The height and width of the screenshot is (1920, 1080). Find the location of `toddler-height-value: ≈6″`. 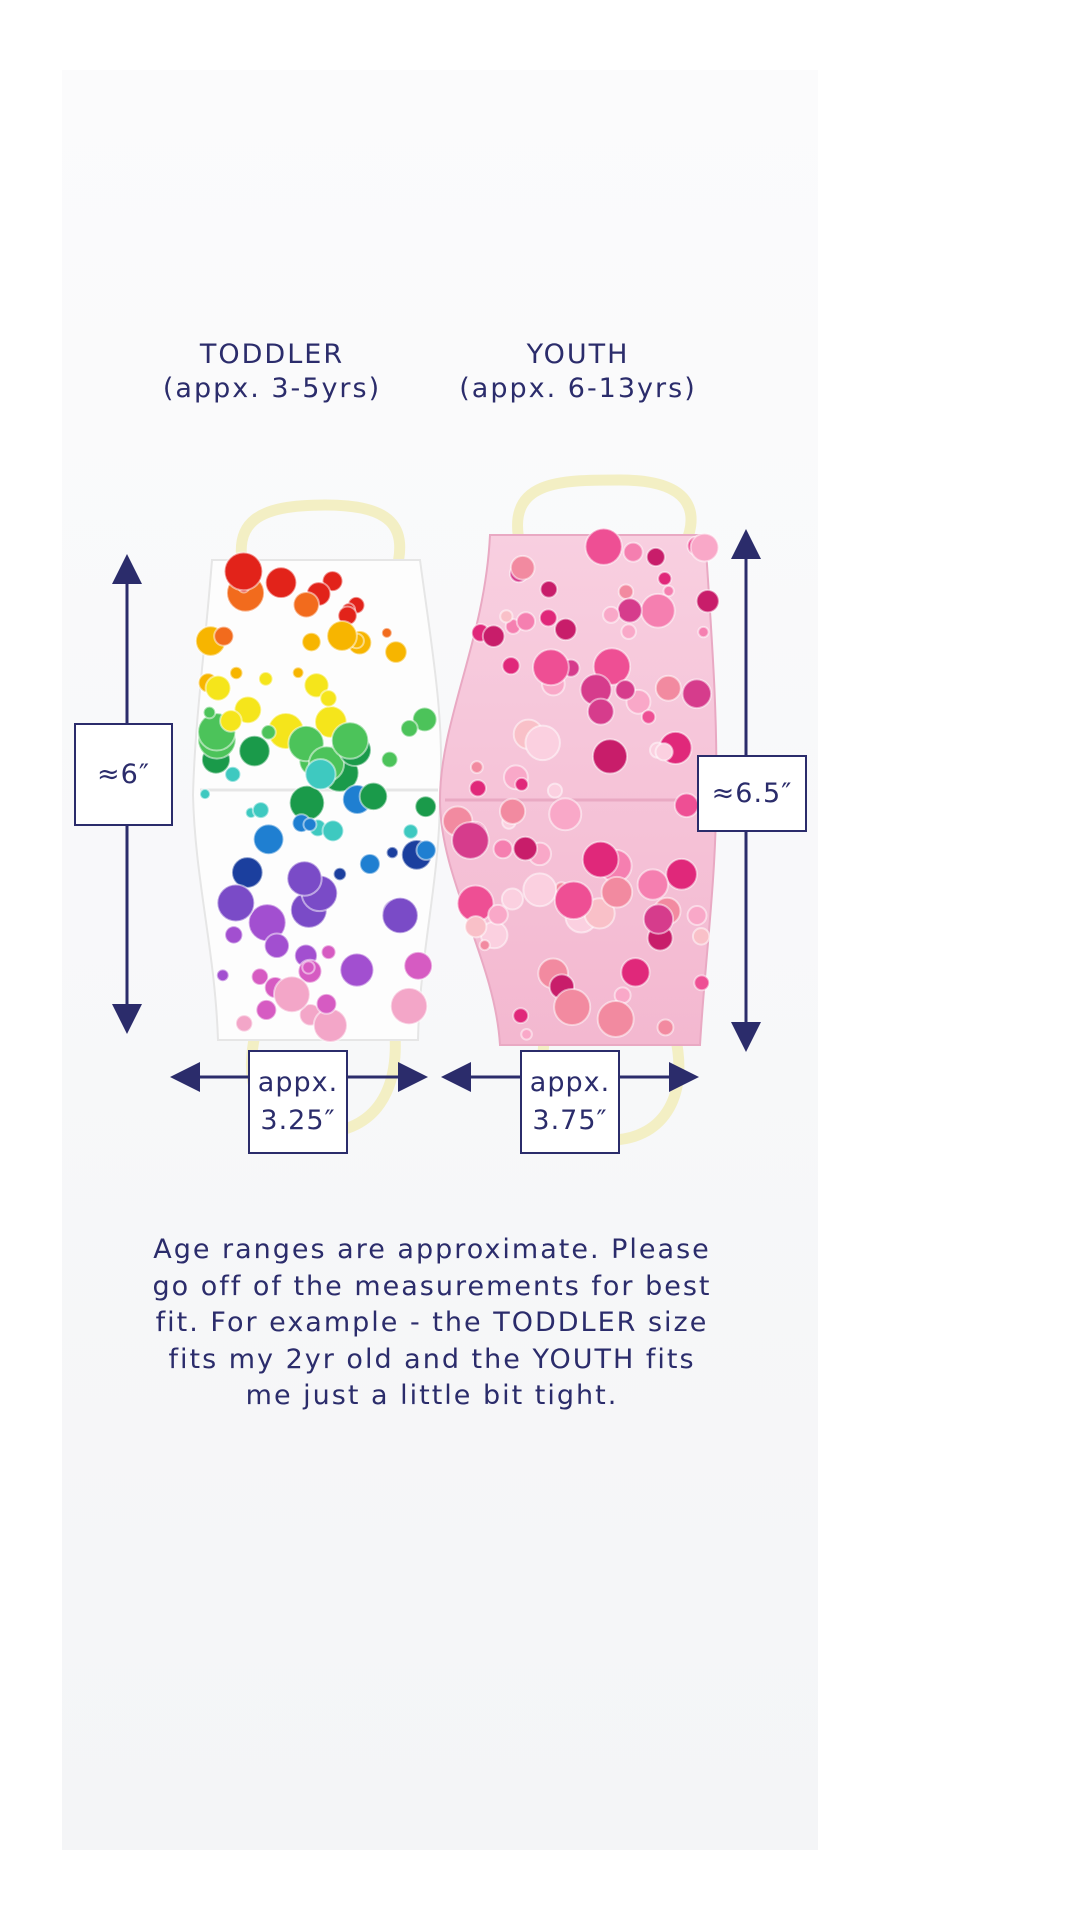

toddler-height-value: ≈6″ is located at coordinates (123, 774).